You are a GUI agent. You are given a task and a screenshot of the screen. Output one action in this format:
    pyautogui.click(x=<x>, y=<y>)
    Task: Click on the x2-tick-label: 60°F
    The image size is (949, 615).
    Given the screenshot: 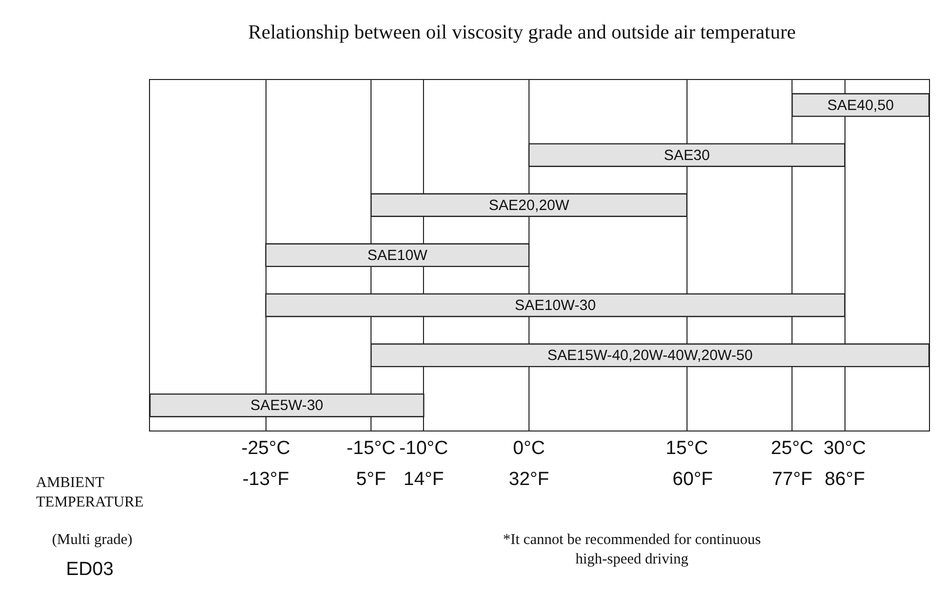 What is the action you would take?
    pyautogui.click(x=692, y=479)
    